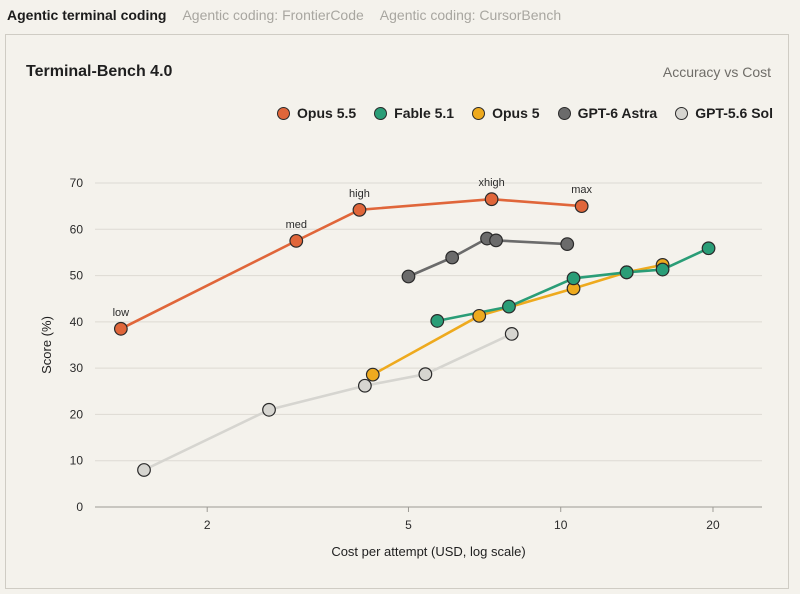  I want to click on legend-item-opus-5: Opus 5, so click(506, 113).